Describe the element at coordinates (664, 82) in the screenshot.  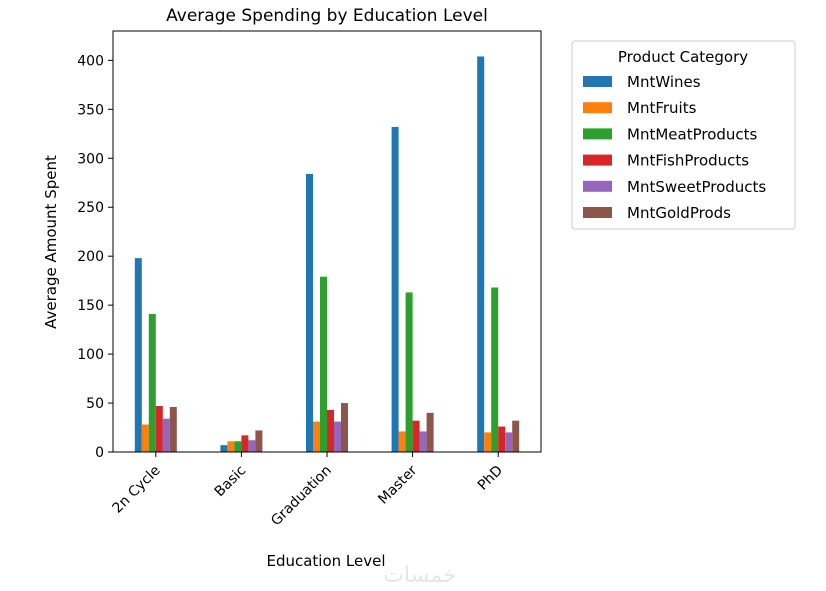
I see `legend-label-MntWines: MntWines` at that location.